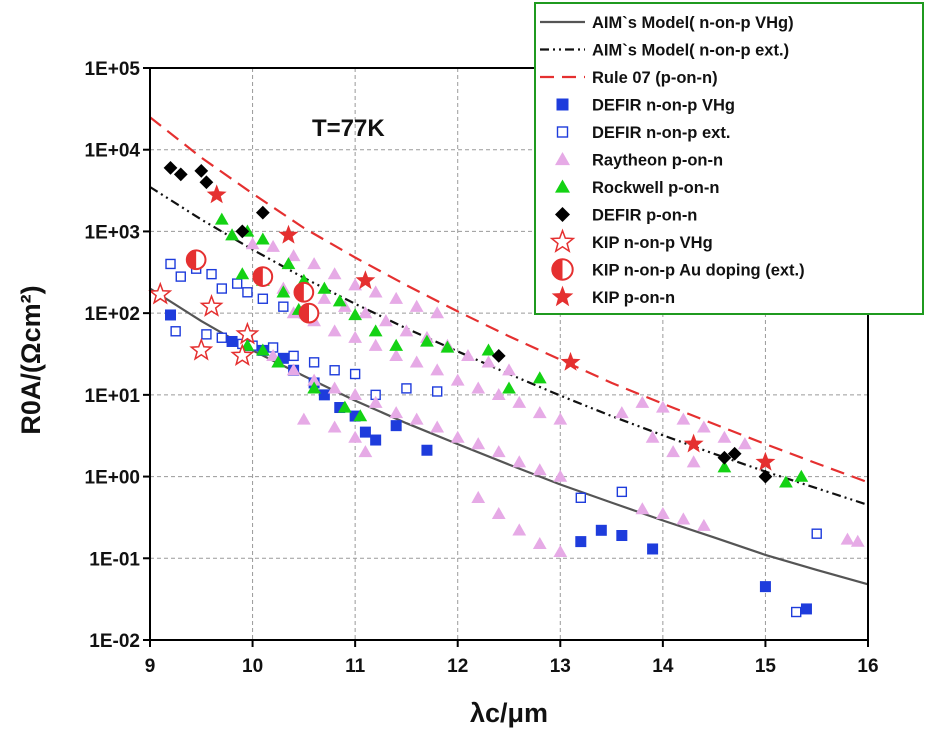 Image resolution: width=928 pixels, height=733 pixels. Describe the element at coordinates (657, 161) in the screenshot. I see `legend-label-5: Raytheon p-on-n` at that location.